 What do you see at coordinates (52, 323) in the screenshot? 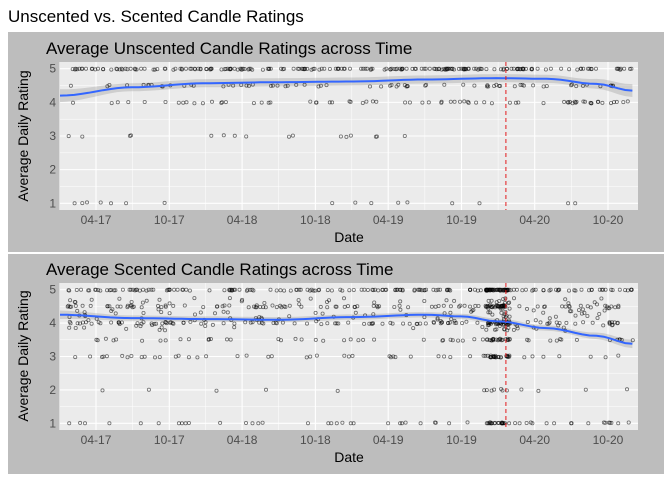
I see `y-tick-label: 4` at bounding box center [52, 323].